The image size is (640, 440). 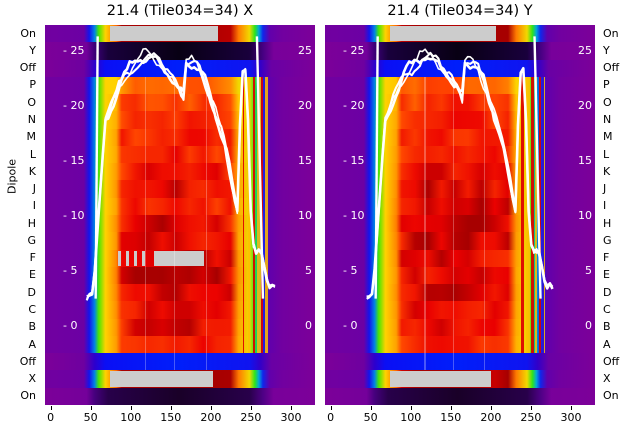 I want to click on x-tick-label-100: 100, so click(x=131, y=417).